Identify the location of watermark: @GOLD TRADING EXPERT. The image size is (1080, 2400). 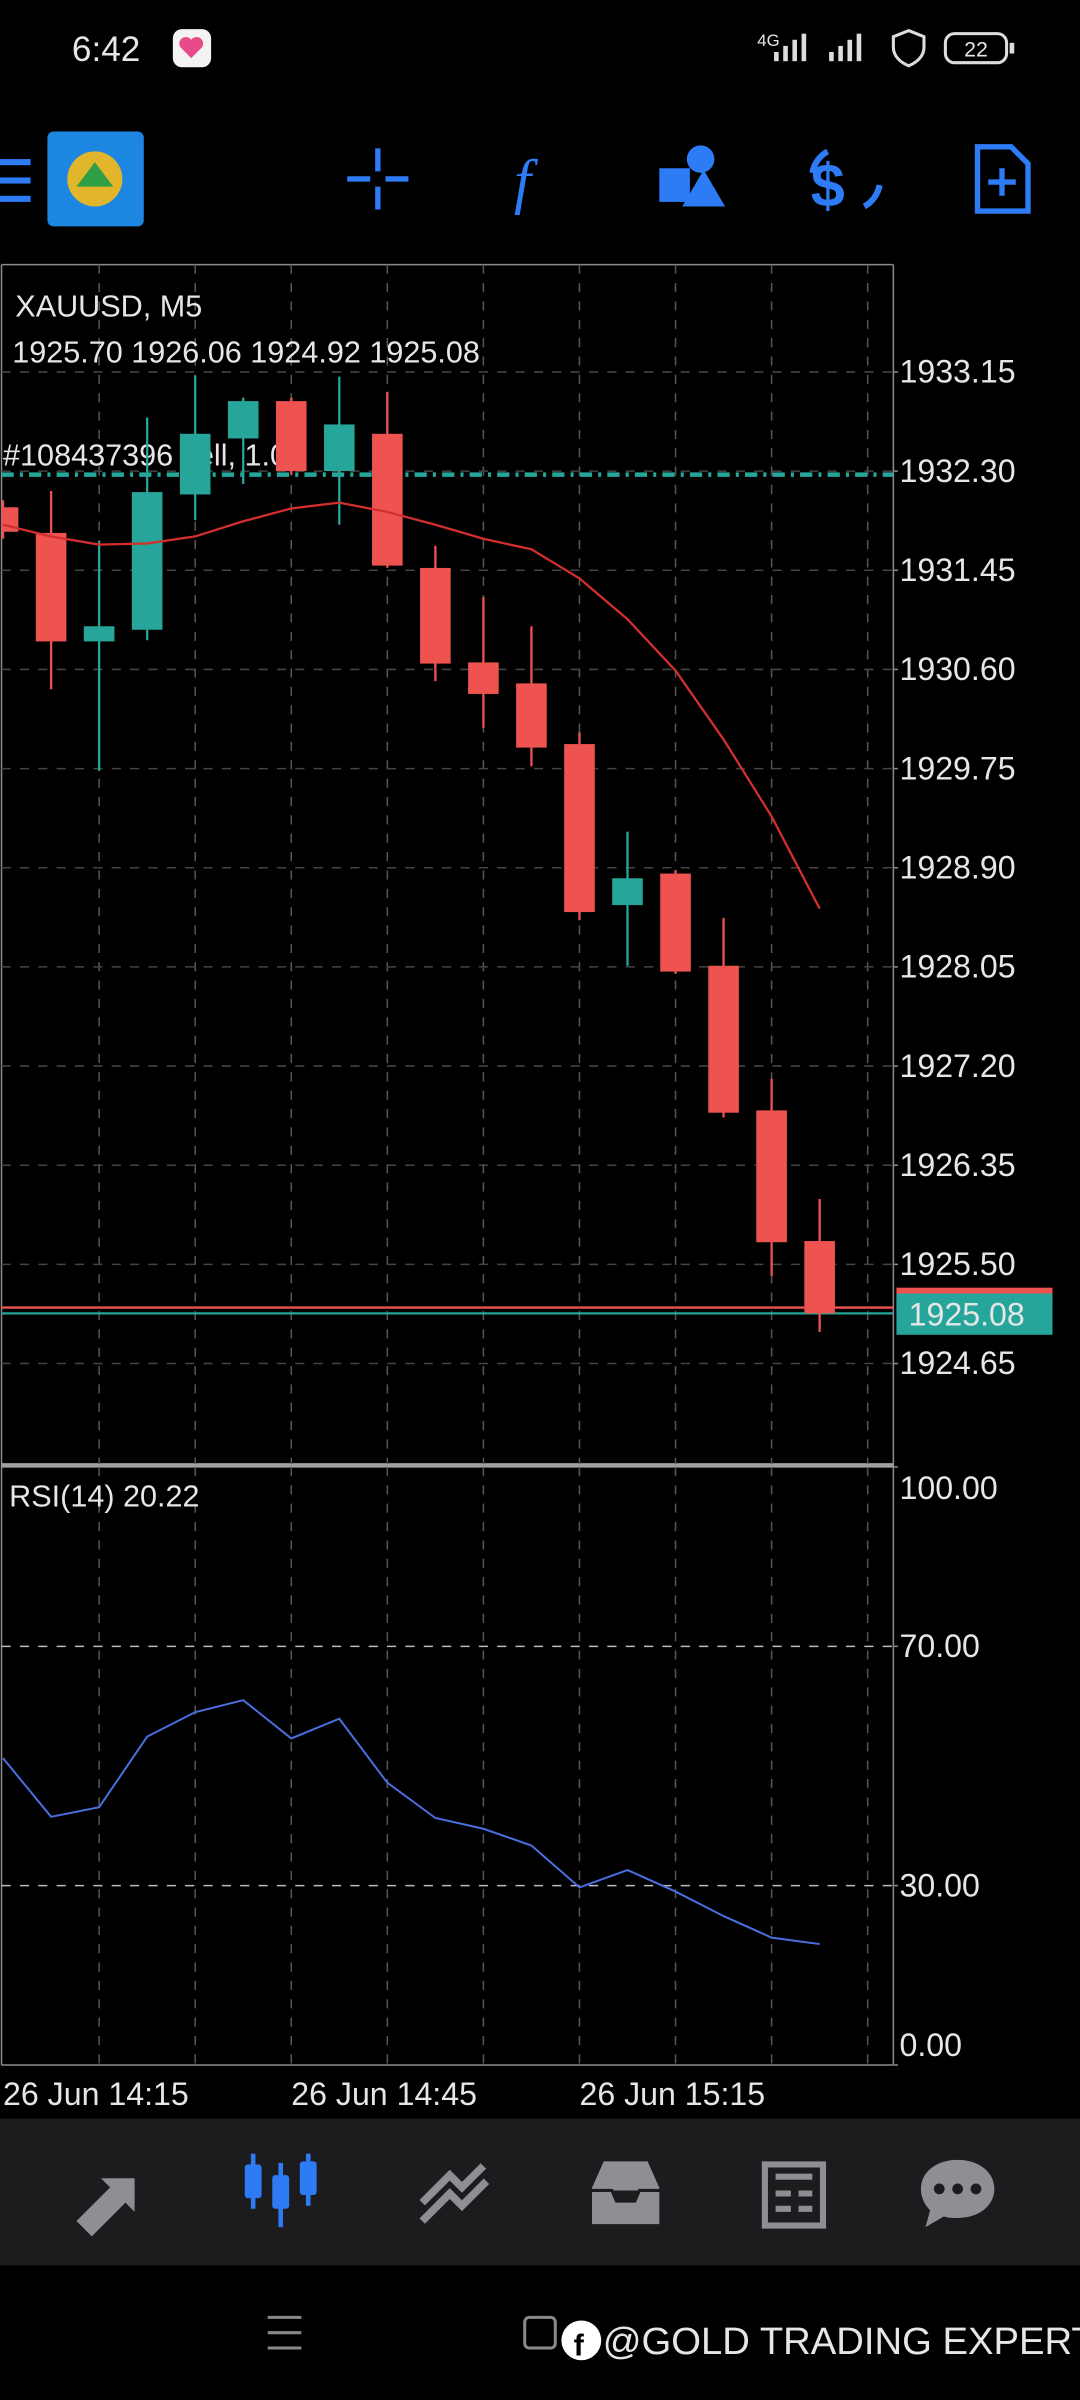
(841, 2341).